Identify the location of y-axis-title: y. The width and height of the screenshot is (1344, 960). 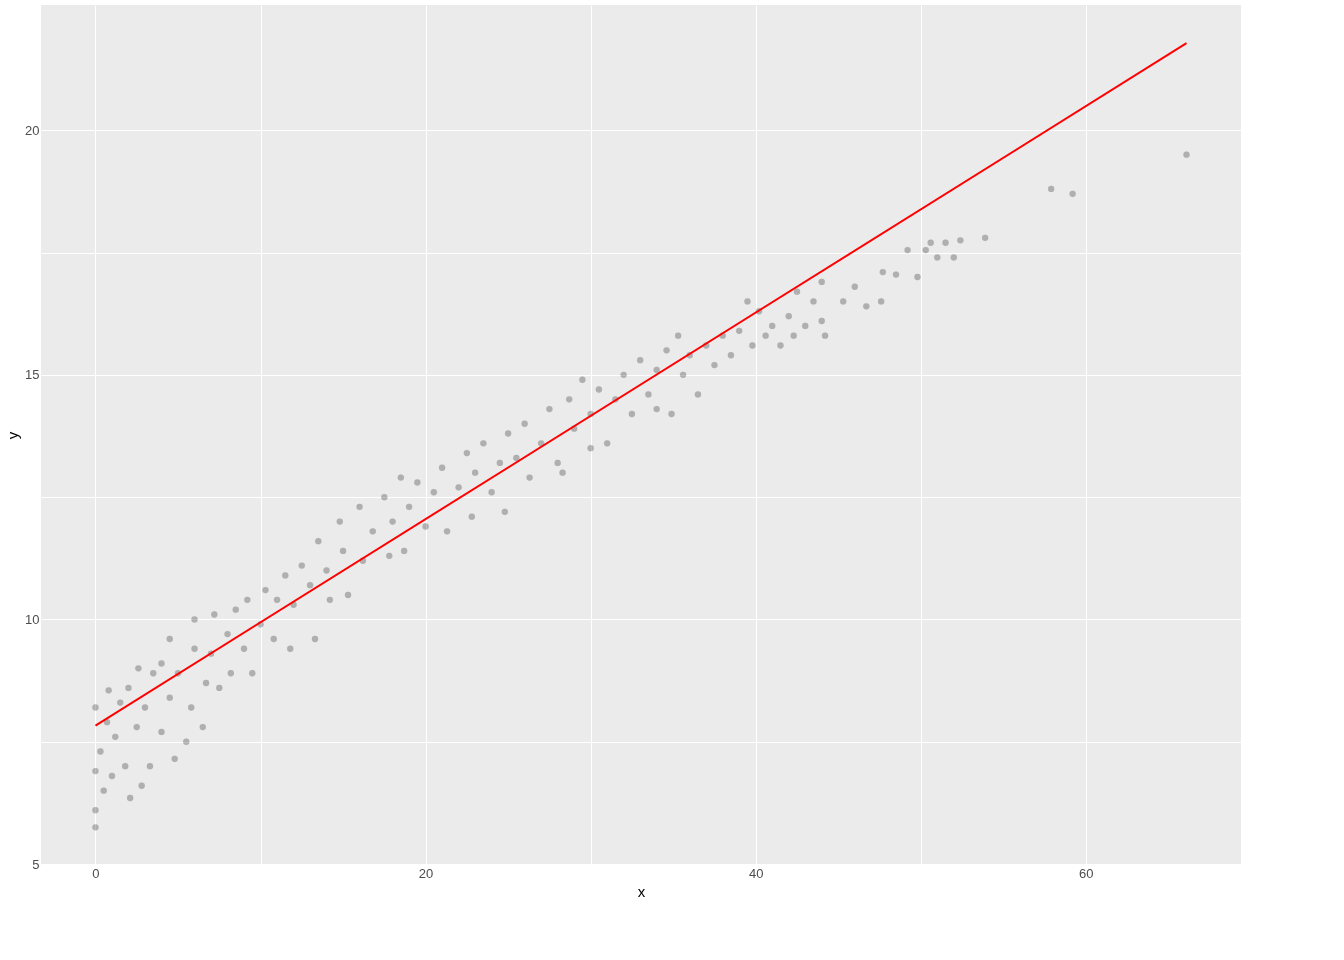
(13, 435).